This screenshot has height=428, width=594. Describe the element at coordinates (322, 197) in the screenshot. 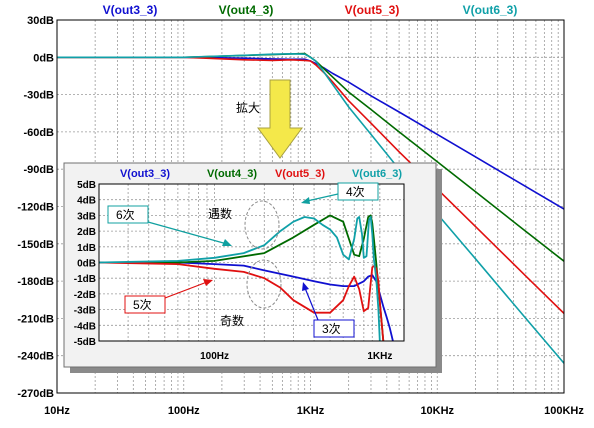

I see `callout-fourth-order-arrow` at that location.